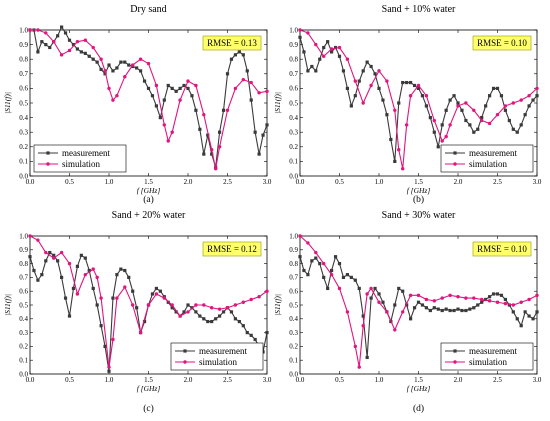 The height and width of the screenshot is (421, 550). What do you see at coordinates (188, 380) in the screenshot?
I see `x-tick-label: 2.0` at bounding box center [188, 380].